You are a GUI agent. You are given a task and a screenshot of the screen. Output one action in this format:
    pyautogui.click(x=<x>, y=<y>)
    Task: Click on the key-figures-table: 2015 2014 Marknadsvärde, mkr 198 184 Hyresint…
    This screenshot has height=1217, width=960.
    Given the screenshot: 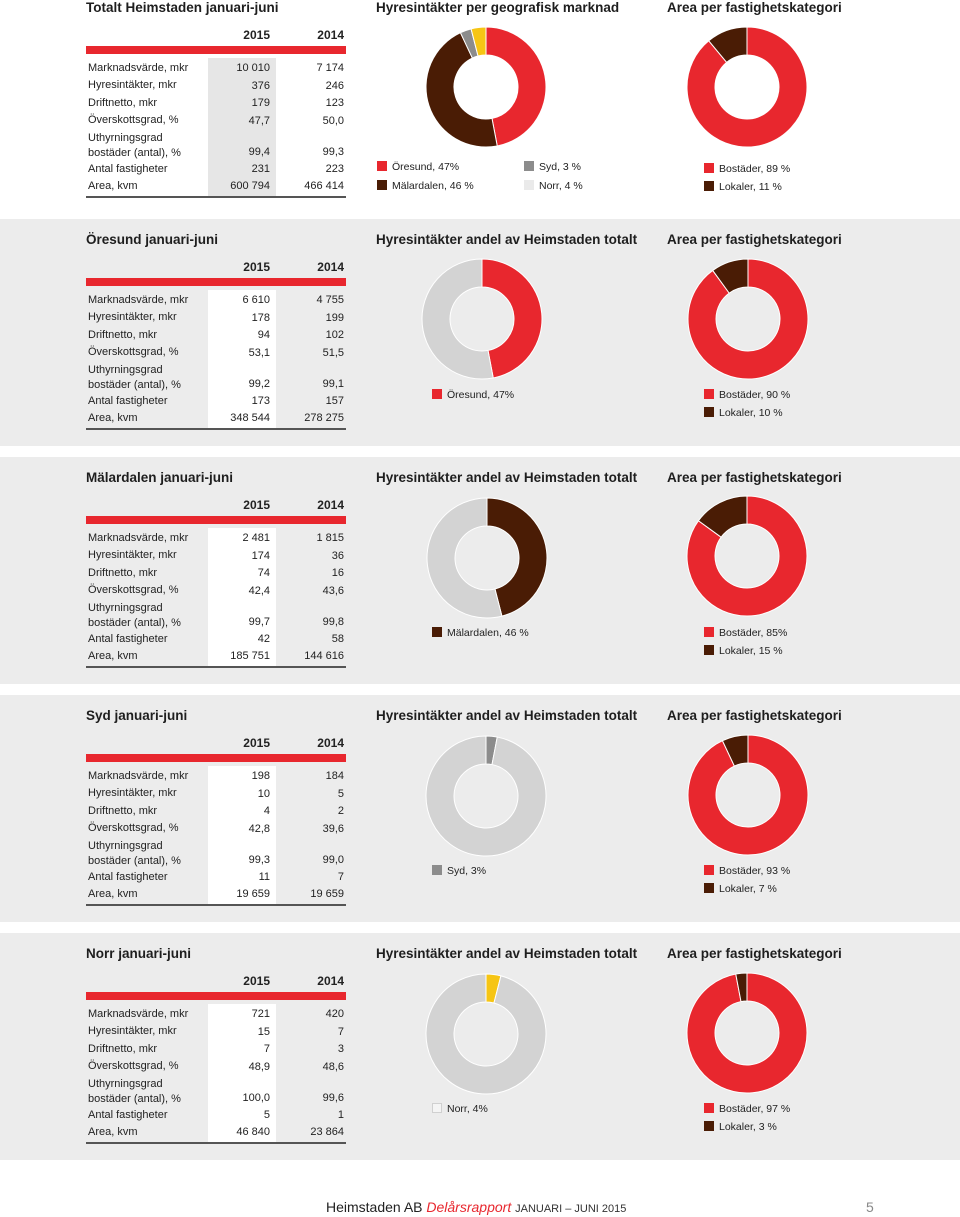 What is the action you would take?
    pyautogui.click(x=216, y=821)
    